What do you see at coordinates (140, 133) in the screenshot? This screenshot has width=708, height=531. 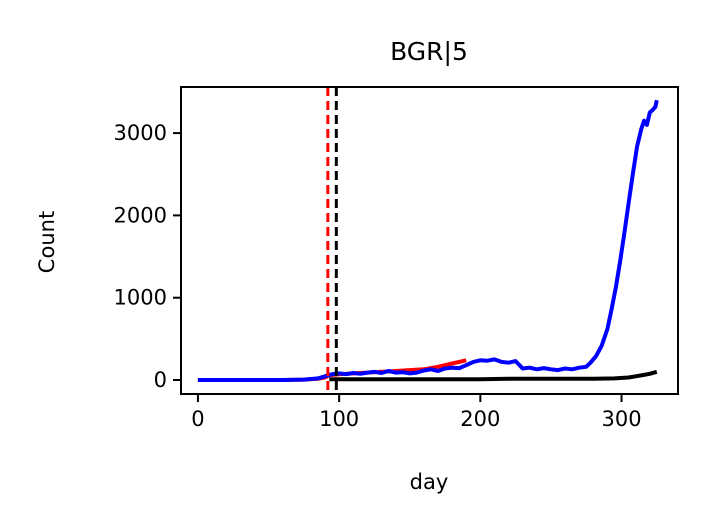 I see `y-tick-label: 3000` at bounding box center [140, 133].